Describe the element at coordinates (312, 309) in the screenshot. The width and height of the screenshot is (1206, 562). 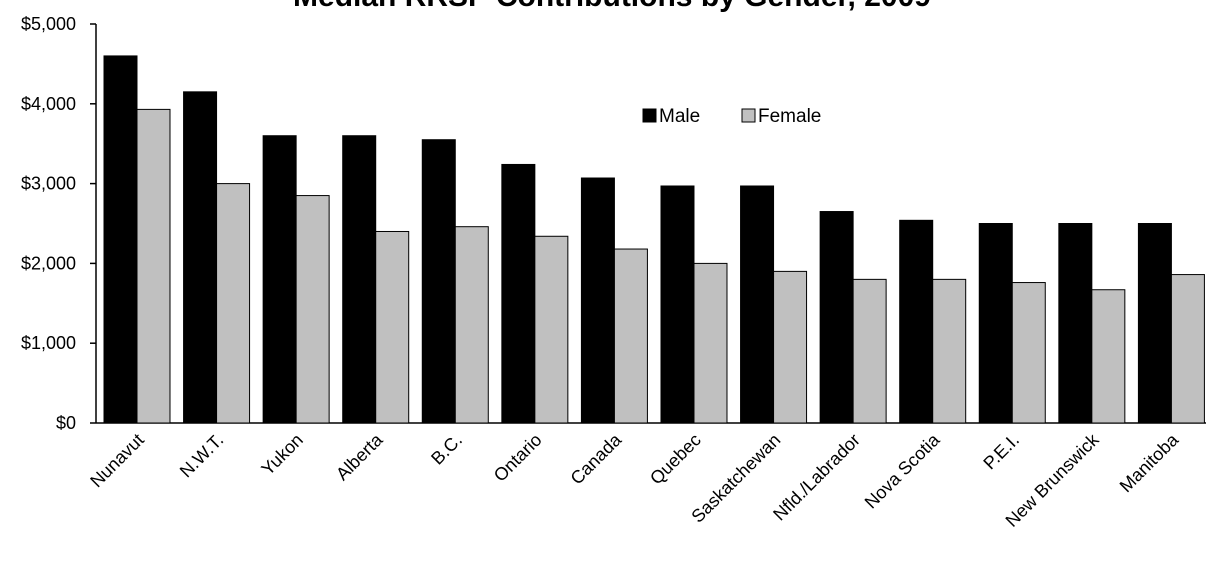
I see `bar-female-yukon` at that location.